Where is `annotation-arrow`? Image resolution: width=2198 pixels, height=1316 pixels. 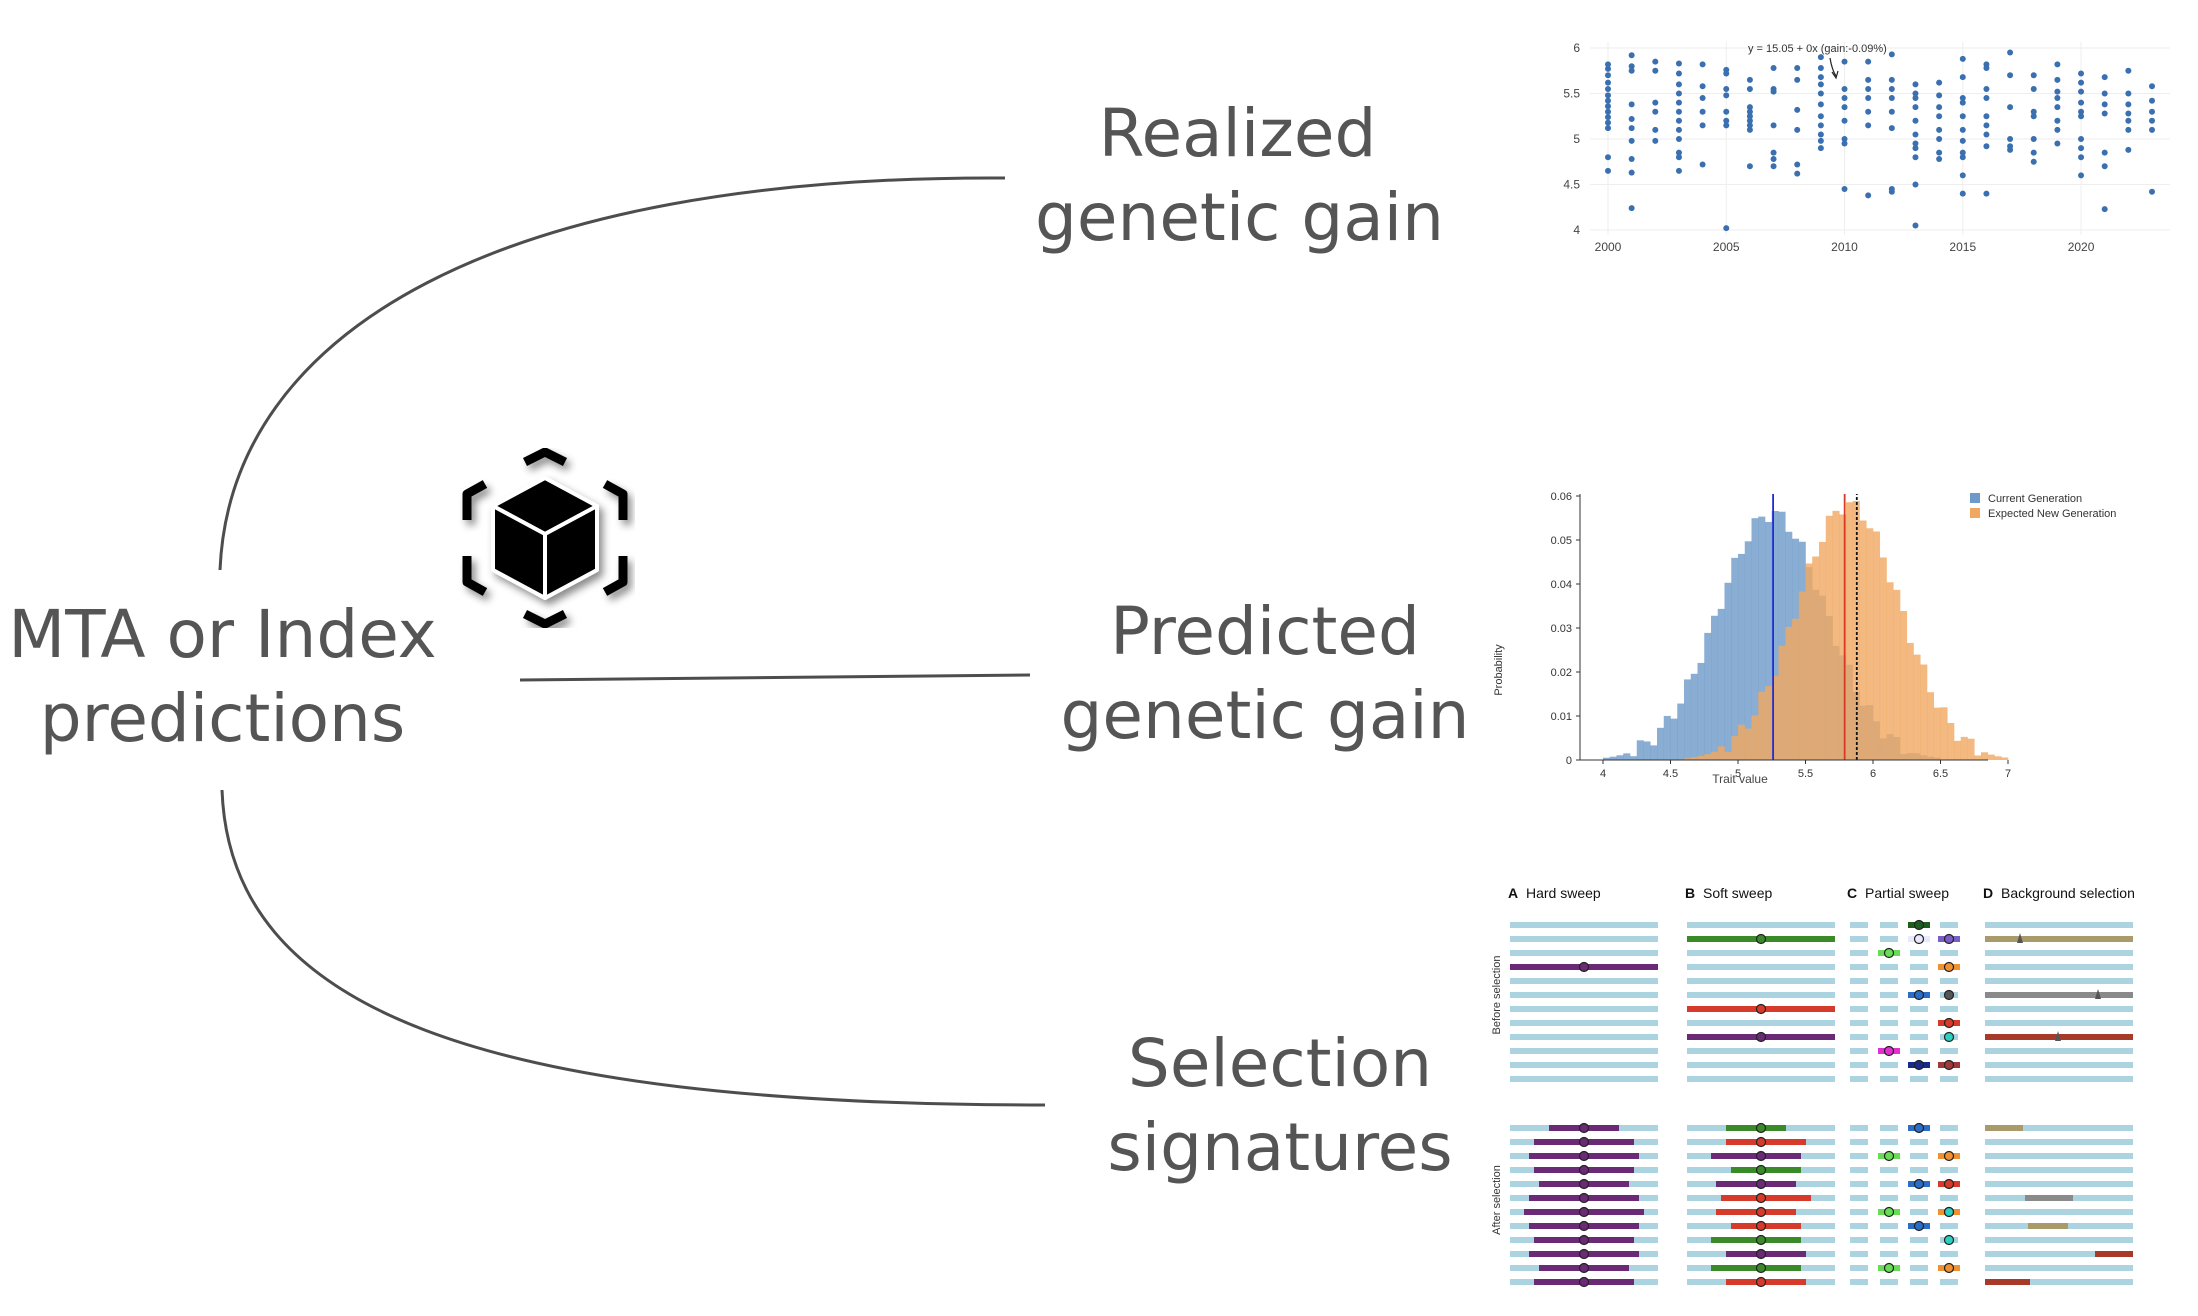
annotation-arrow is located at coordinates (1833, 67).